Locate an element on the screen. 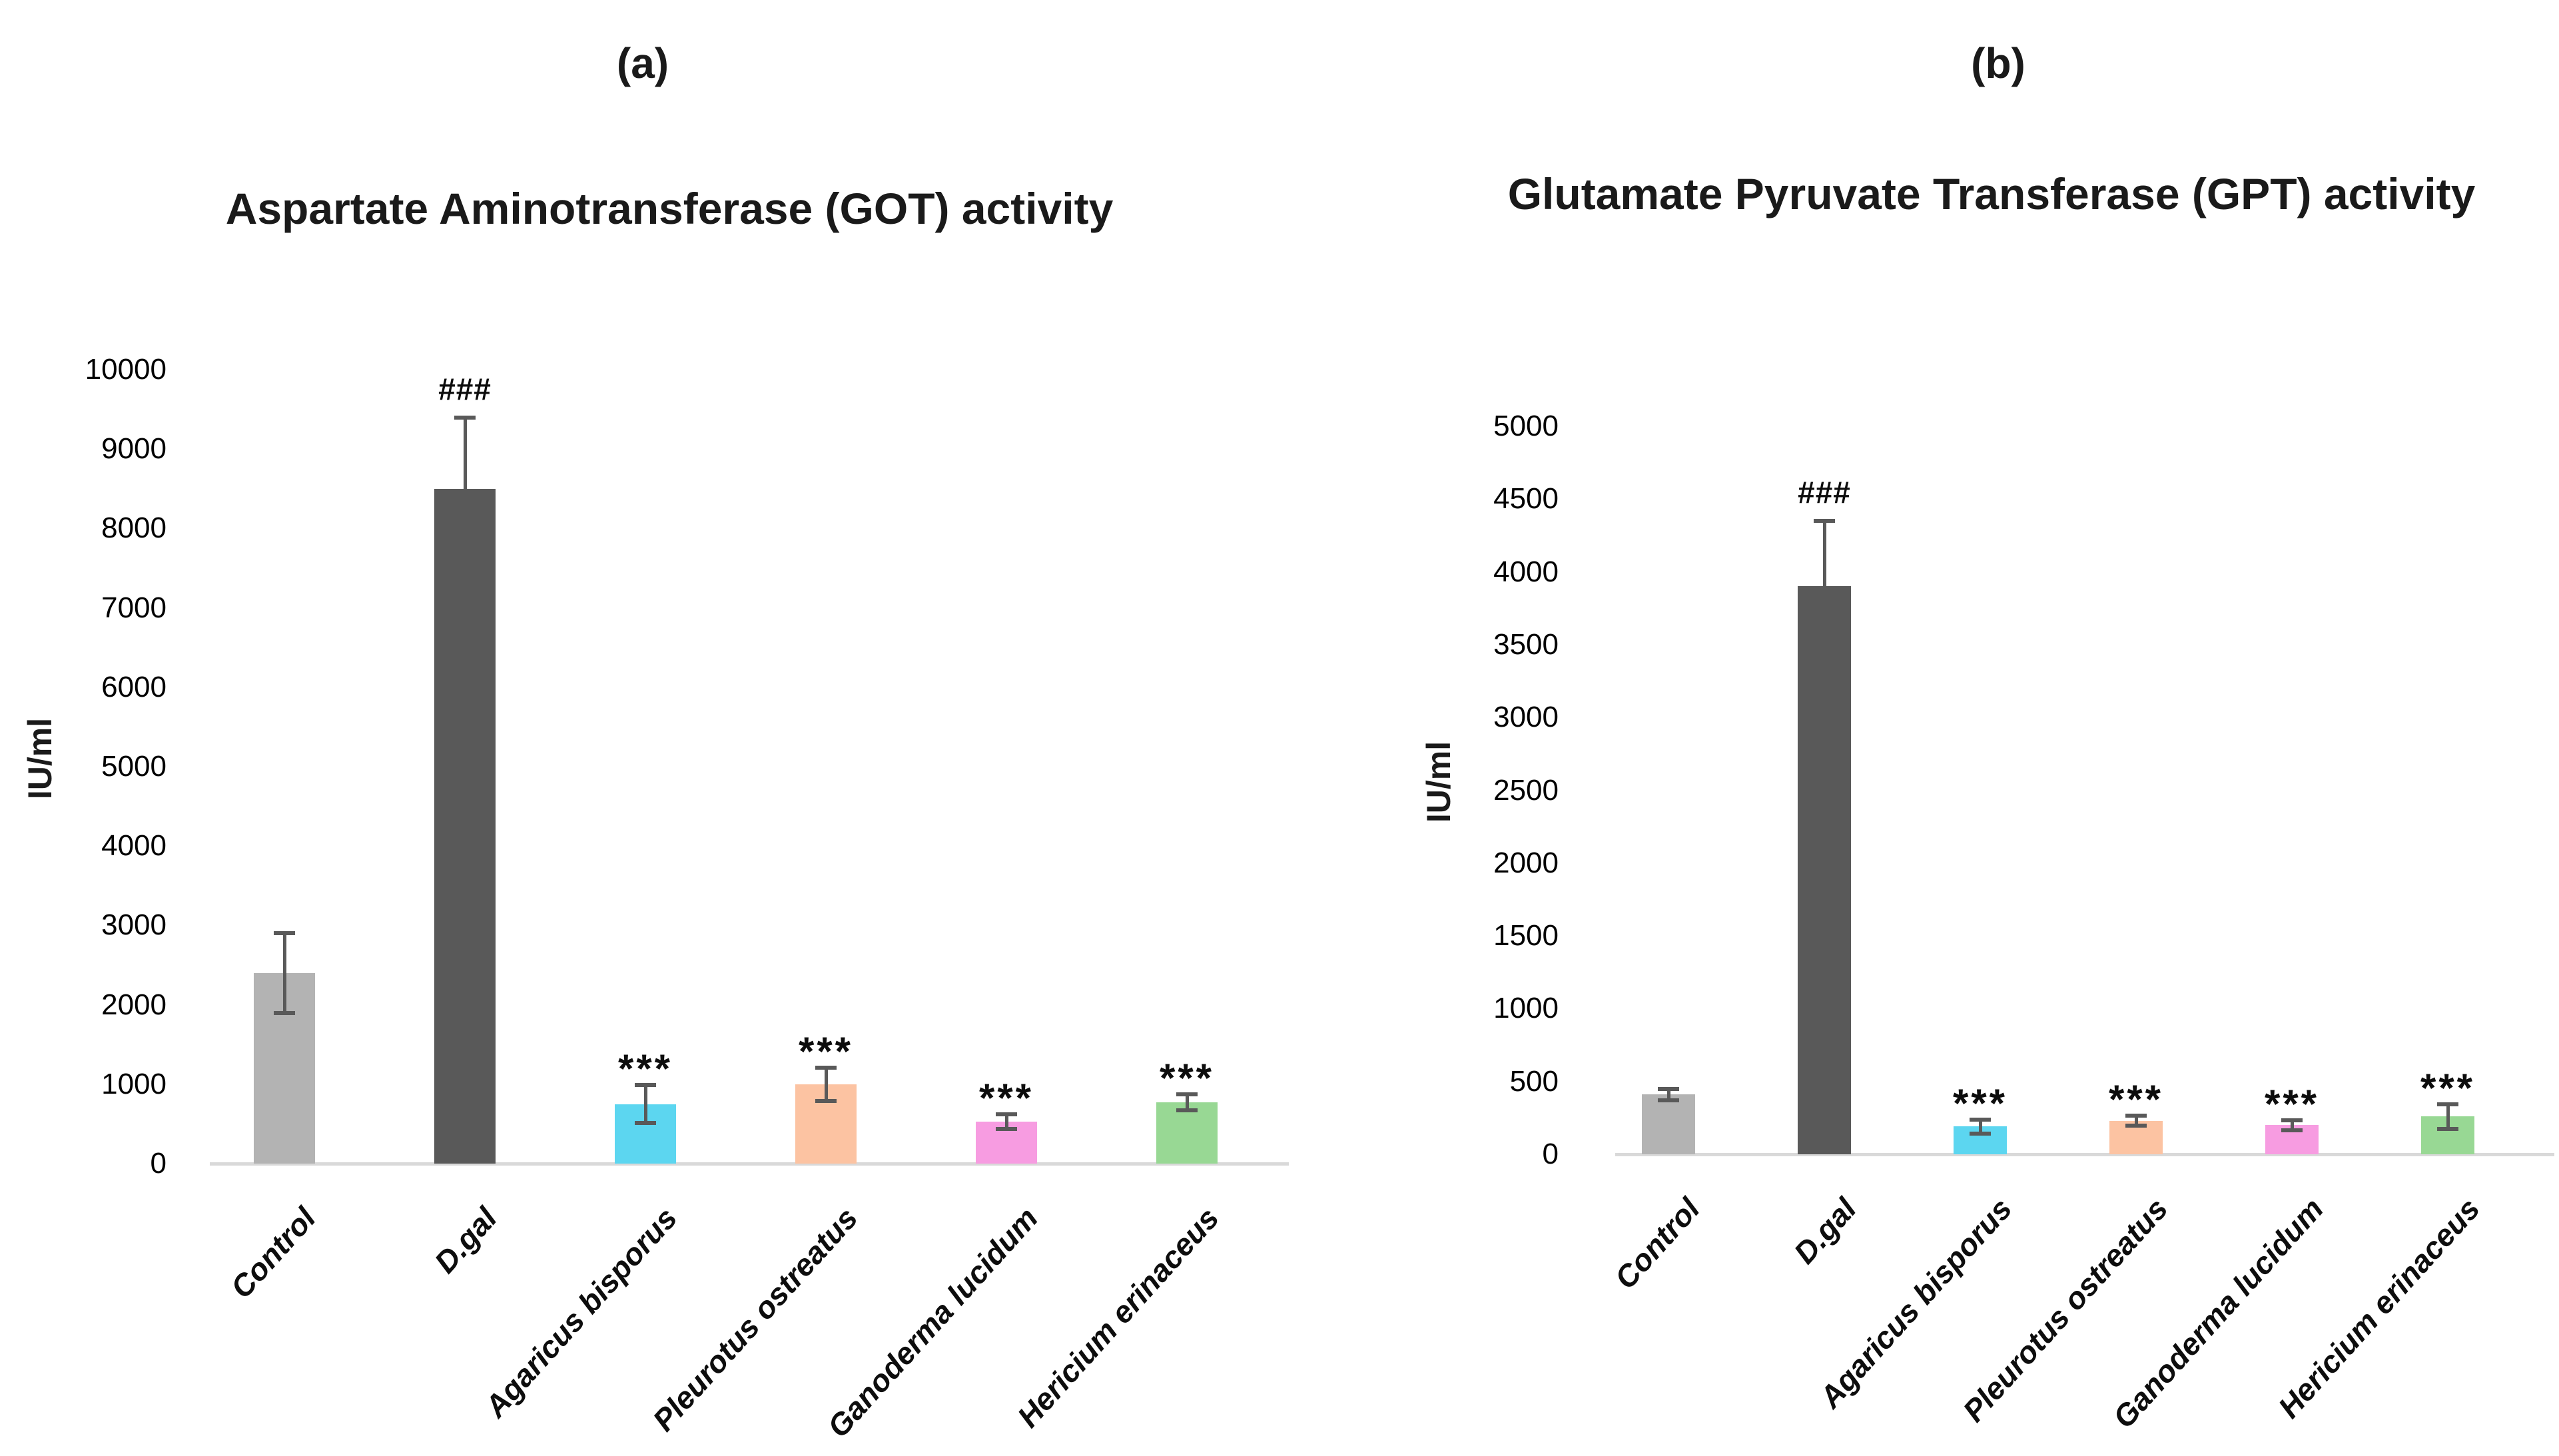  y-tick-label: 10000 is located at coordinates (126, 369).